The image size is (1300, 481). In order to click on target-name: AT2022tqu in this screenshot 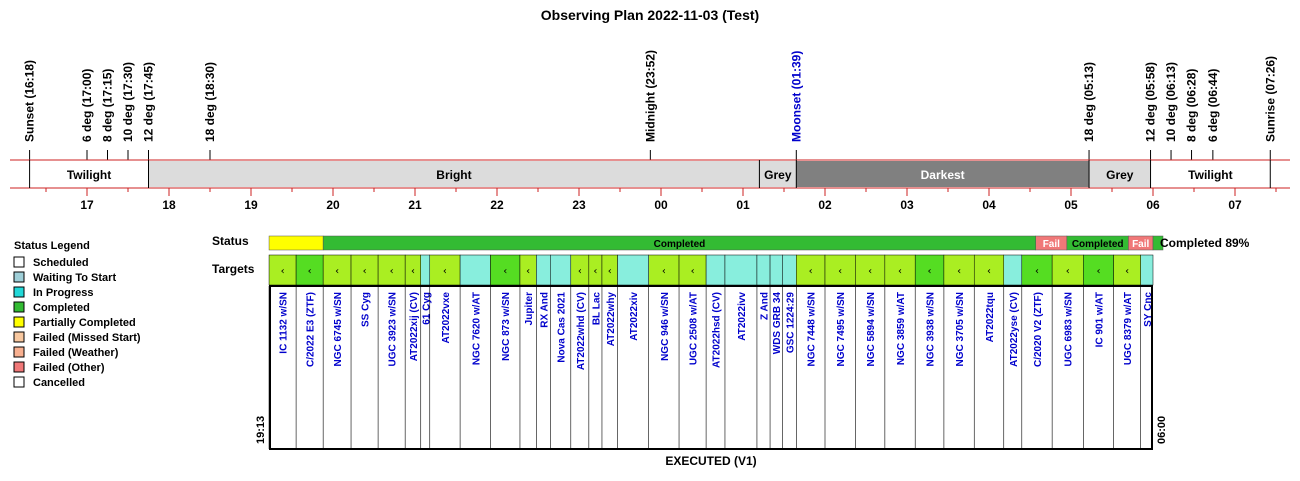, I will do `click(990, 317)`.